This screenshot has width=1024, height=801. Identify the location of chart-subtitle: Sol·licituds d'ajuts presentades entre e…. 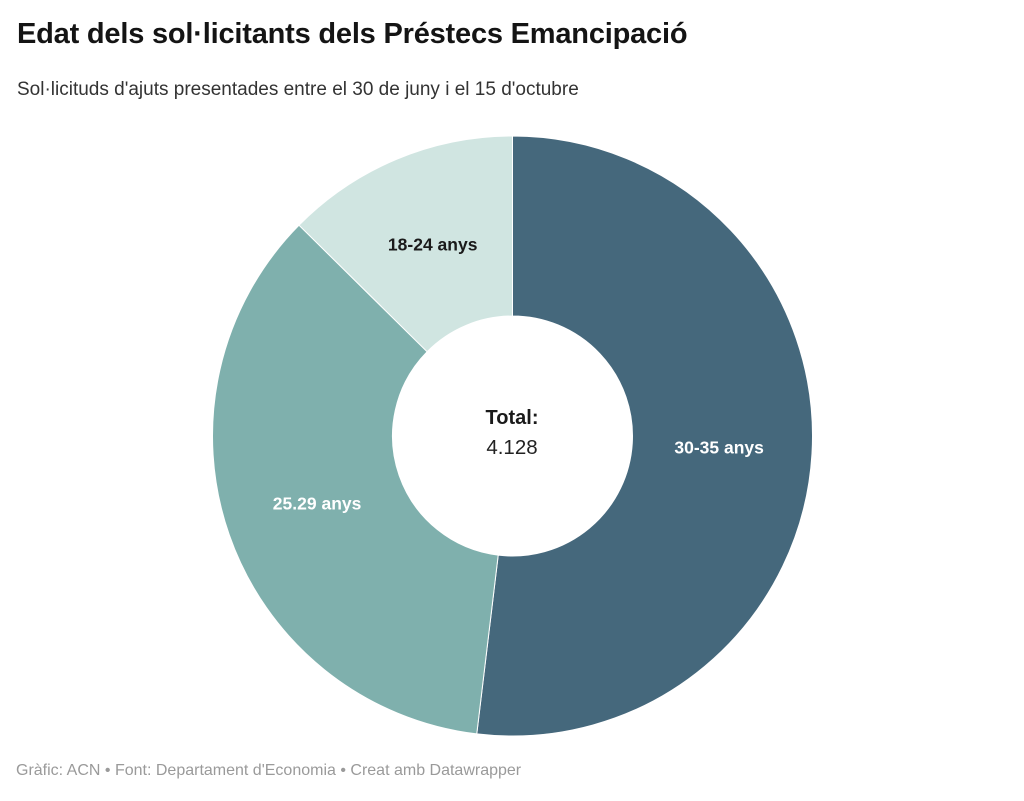
(298, 89).